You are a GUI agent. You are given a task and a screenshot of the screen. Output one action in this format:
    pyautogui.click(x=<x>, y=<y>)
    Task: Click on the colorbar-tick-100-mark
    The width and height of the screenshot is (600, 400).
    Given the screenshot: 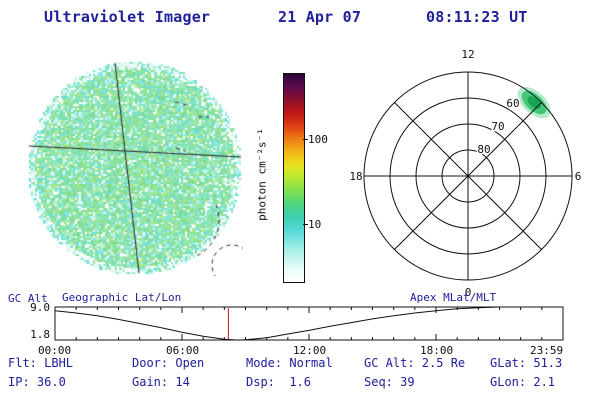 What is the action you would take?
    pyautogui.click(x=305, y=139)
    